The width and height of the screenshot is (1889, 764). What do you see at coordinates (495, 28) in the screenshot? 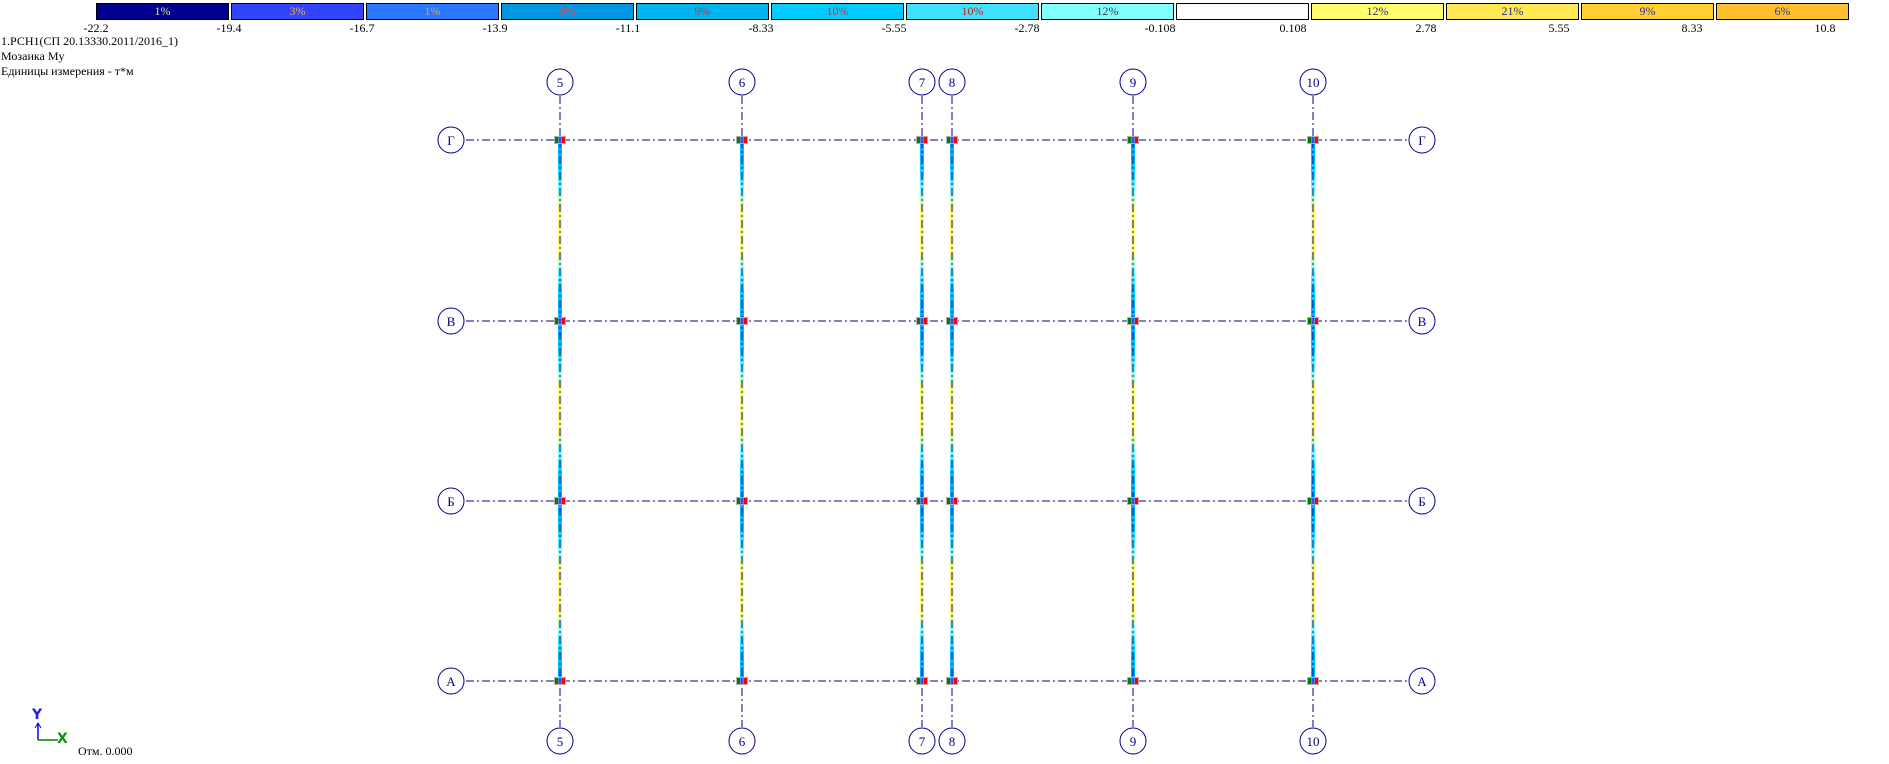
I see `legend-tick: -13.9` at bounding box center [495, 28].